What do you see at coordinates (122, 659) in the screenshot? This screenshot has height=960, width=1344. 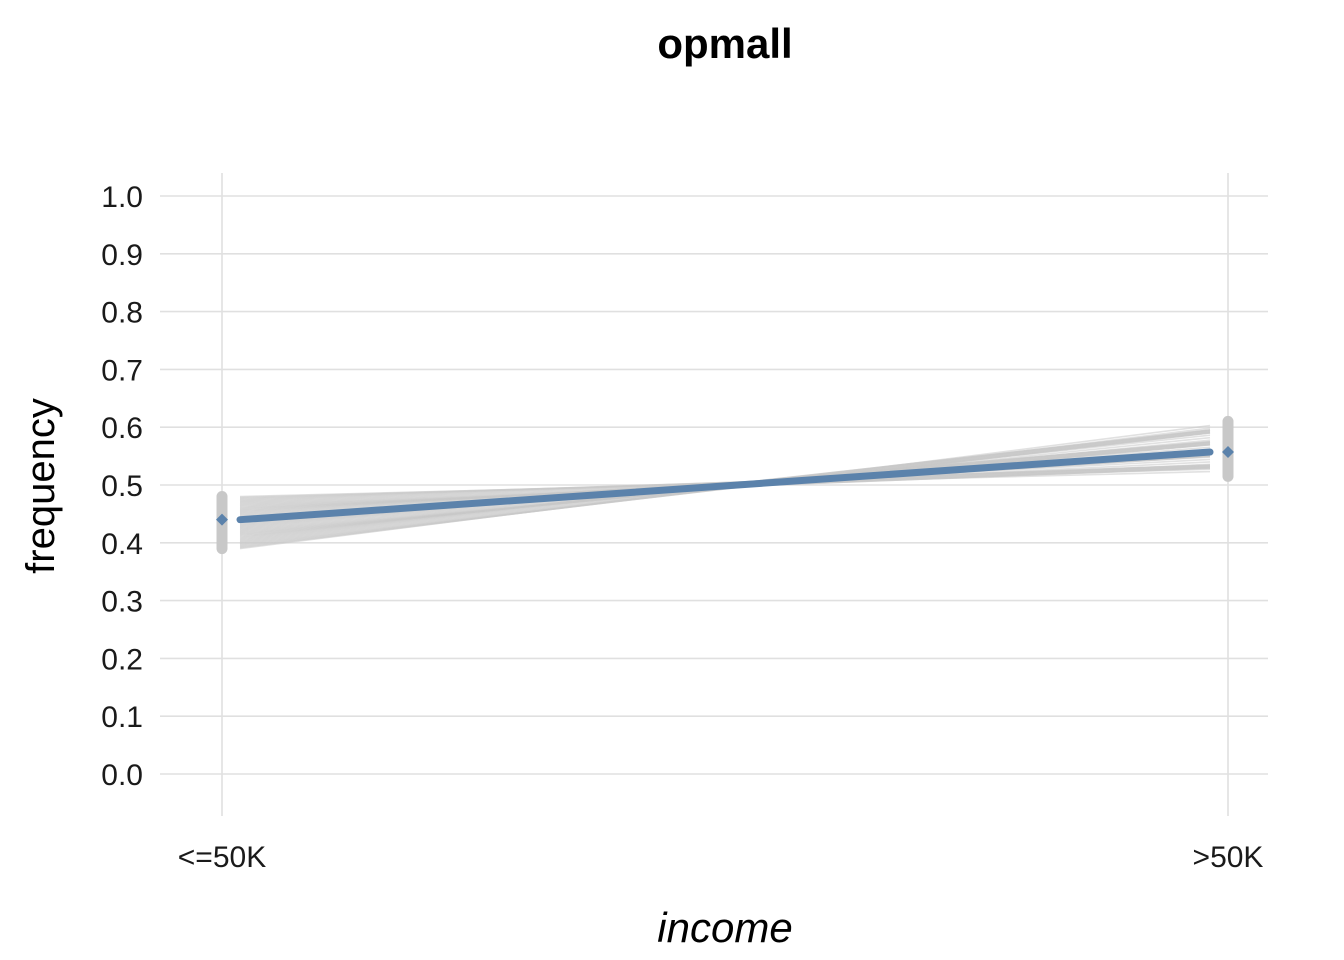 I see `y-tick-label: 0.2` at bounding box center [122, 659].